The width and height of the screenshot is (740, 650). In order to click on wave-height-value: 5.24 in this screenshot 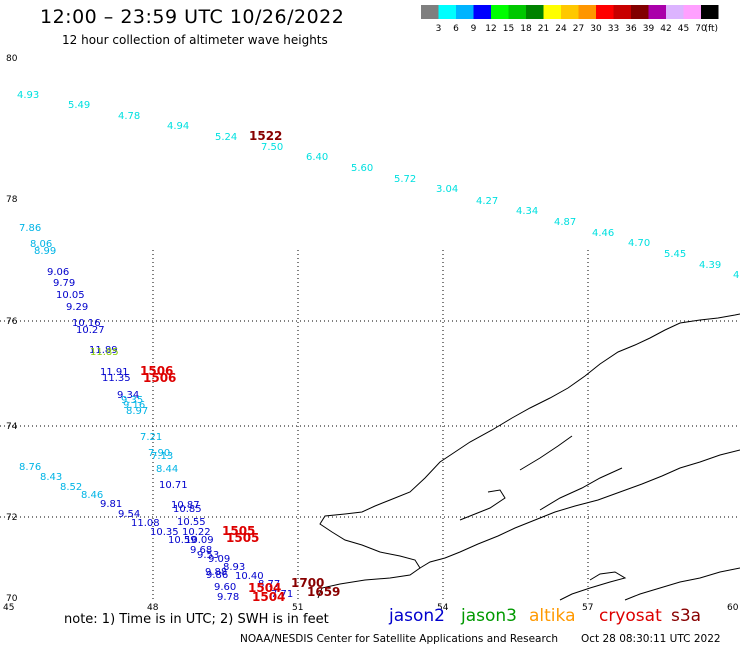, I will do `click(226, 137)`.